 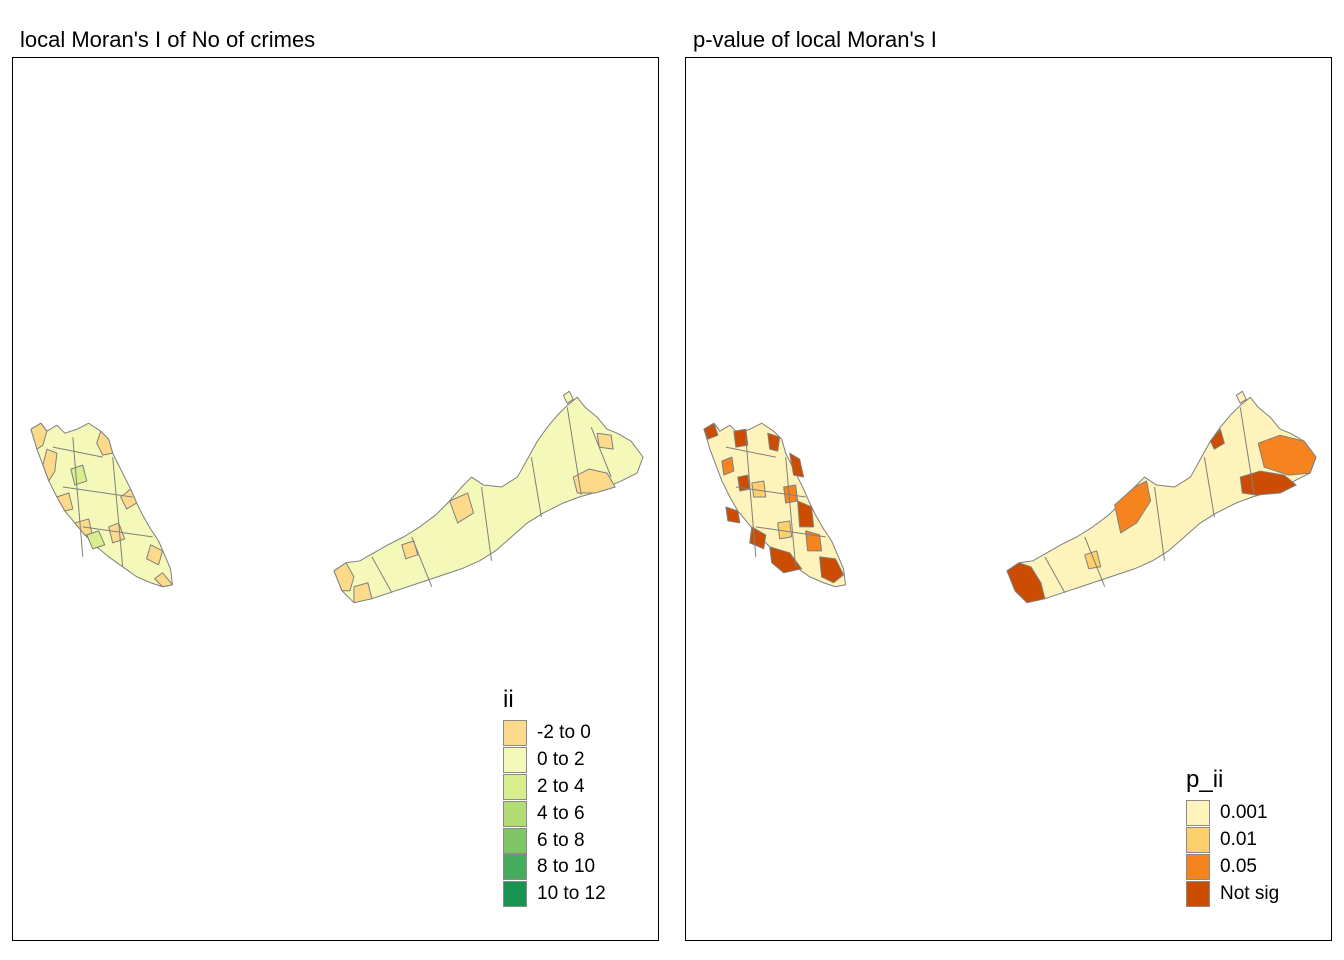 I want to click on legend-title-p-ii: p_ii, so click(x=1205, y=779).